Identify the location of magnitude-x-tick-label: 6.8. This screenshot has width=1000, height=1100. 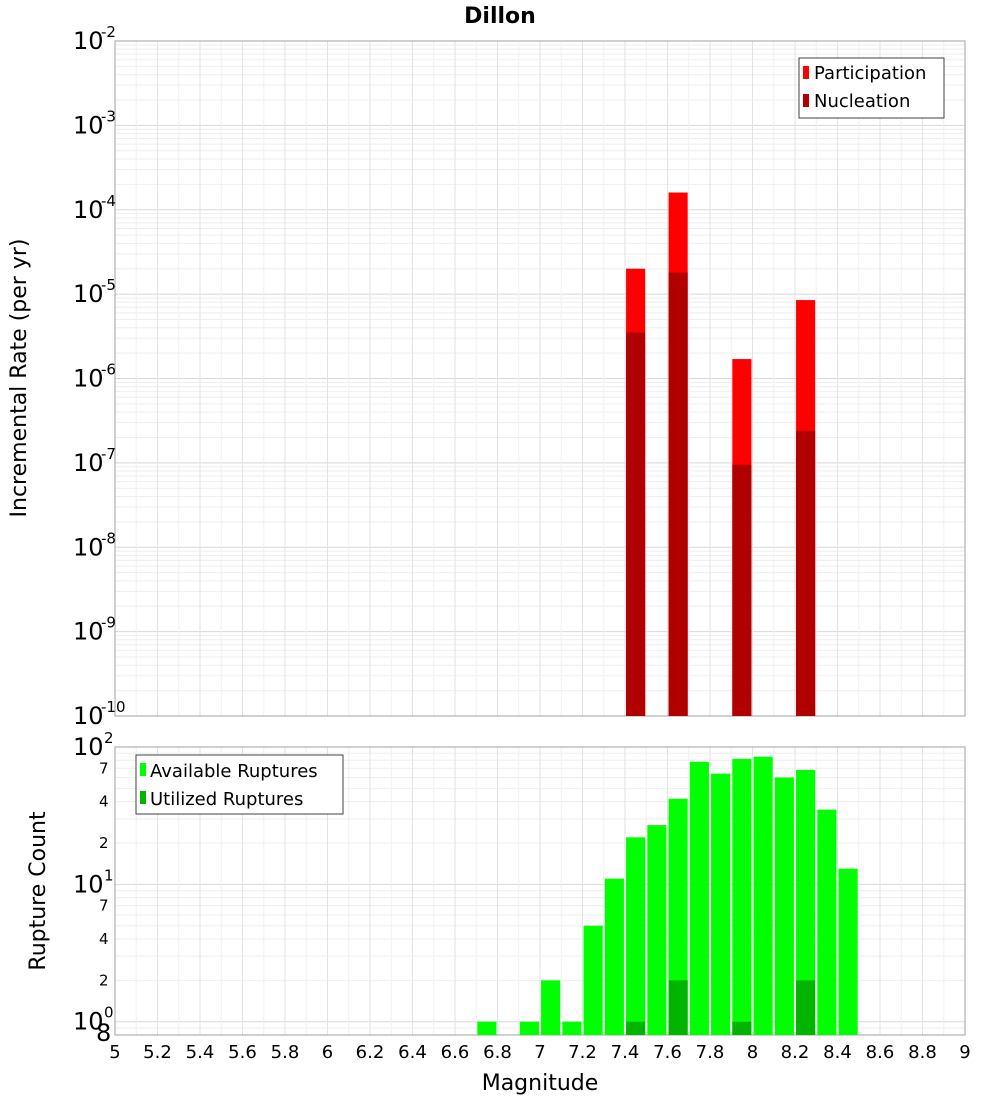
(497, 1052).